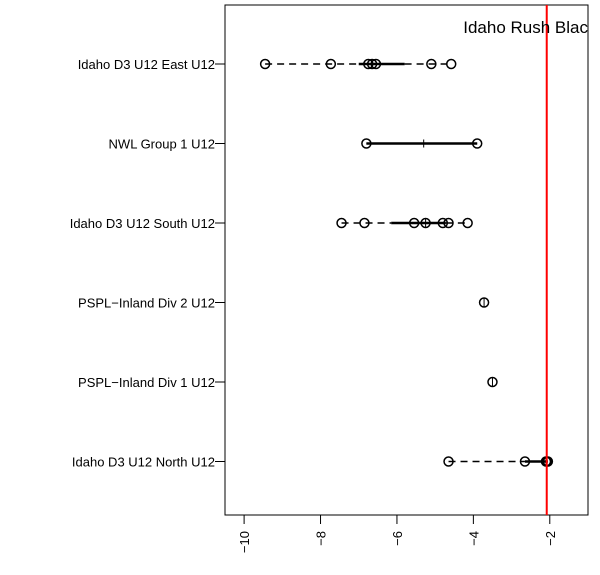  Describe the element at coordinates (271, 223) in the screenshot. I see `group-2: Idaho D3 U12 South U12` at that location.